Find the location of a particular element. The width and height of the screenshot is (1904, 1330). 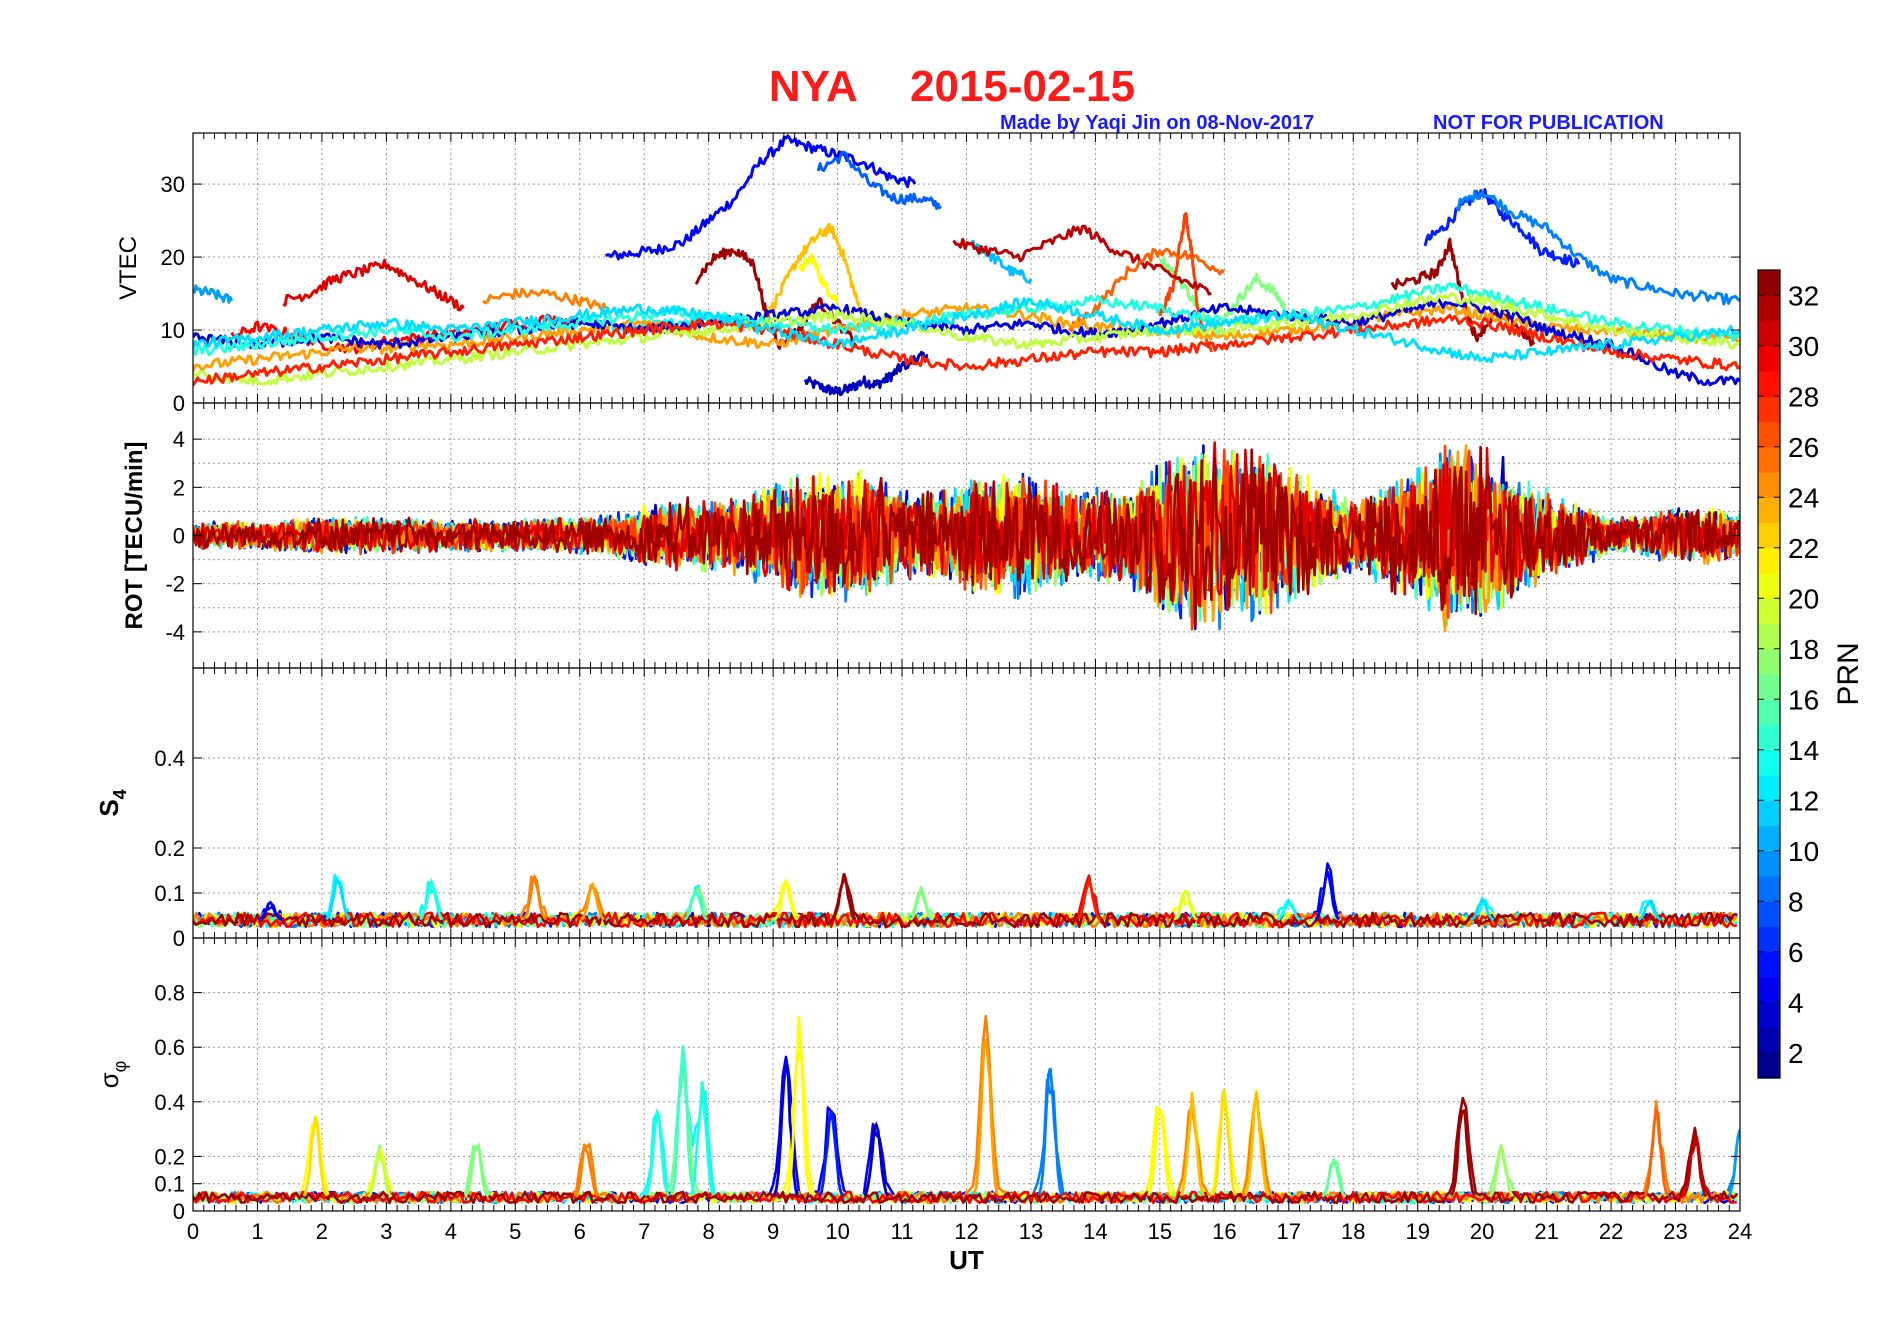

x-tick-label: 14 is located at coordinates (1095, 1231).